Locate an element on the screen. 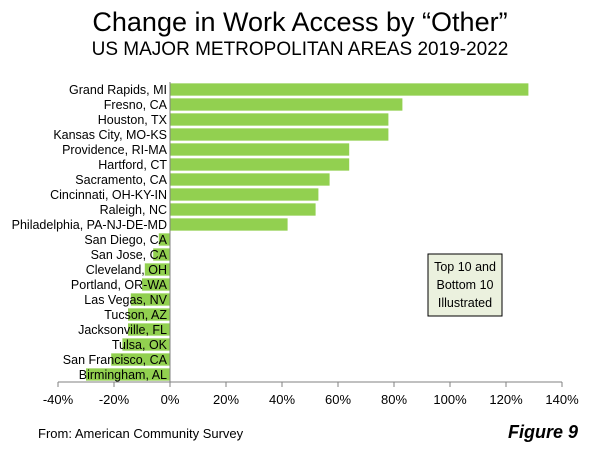 The image size is (600, 450). category-label: Kansas City, MO-KS is located at coordinates (110, 135).